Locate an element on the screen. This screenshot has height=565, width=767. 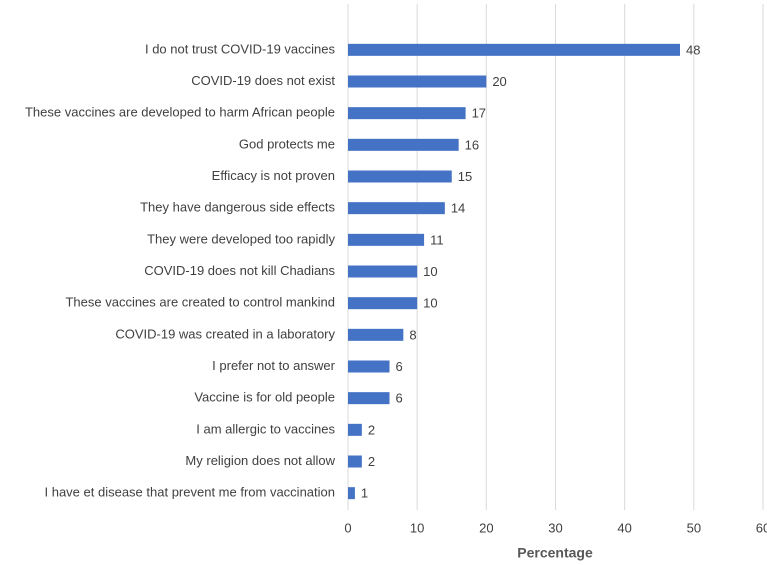
x-tick-label: 30 is located at coordinates (555, 527).